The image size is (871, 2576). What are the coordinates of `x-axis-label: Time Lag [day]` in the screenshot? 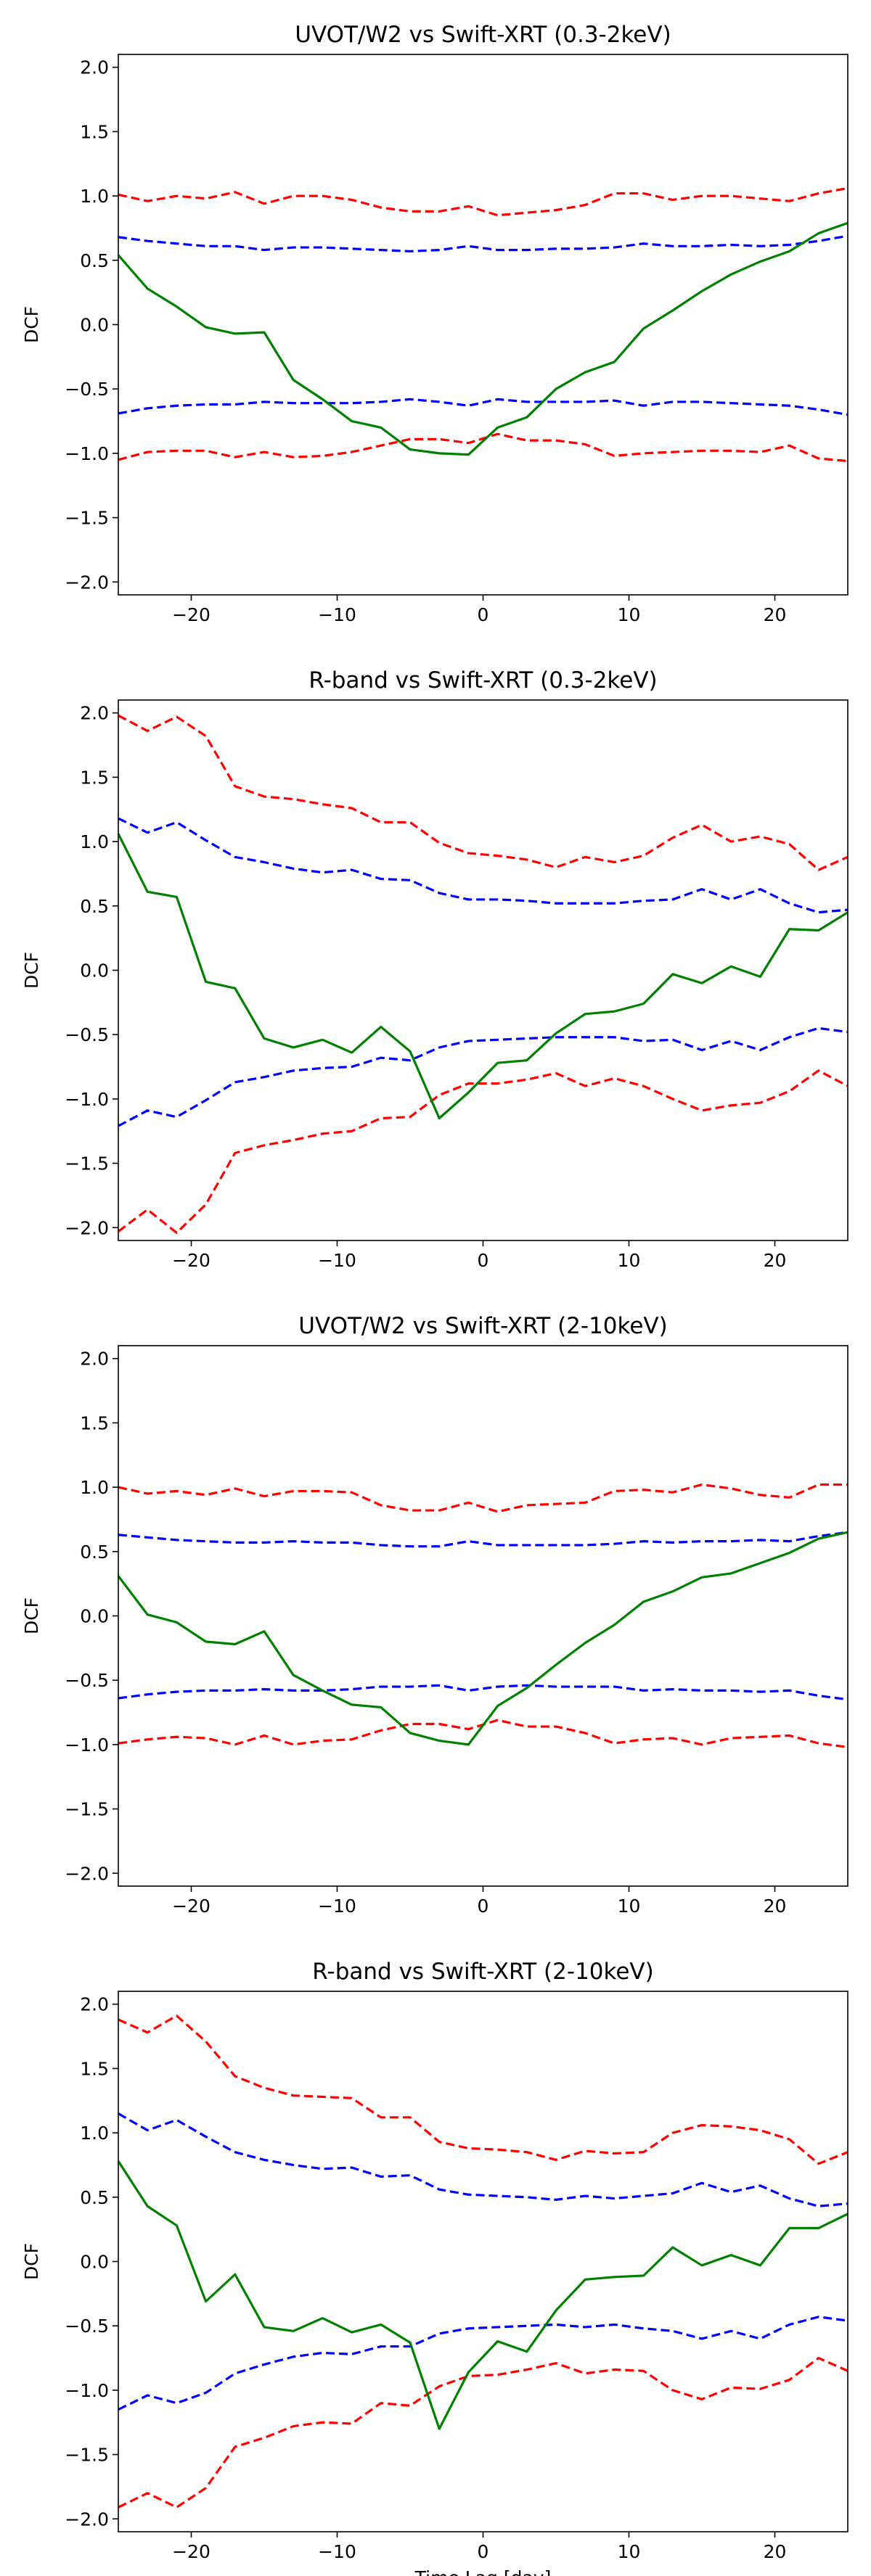 It's located at (483, 2571).